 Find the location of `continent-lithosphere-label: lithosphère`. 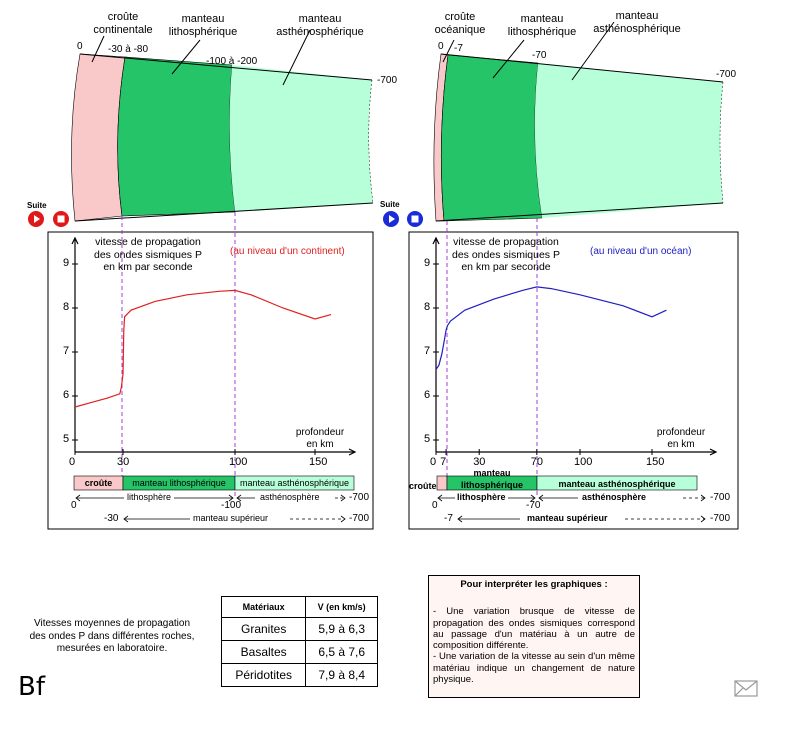

continent-lithosphere-label: lithosphère is located at coordinates (149, 497).